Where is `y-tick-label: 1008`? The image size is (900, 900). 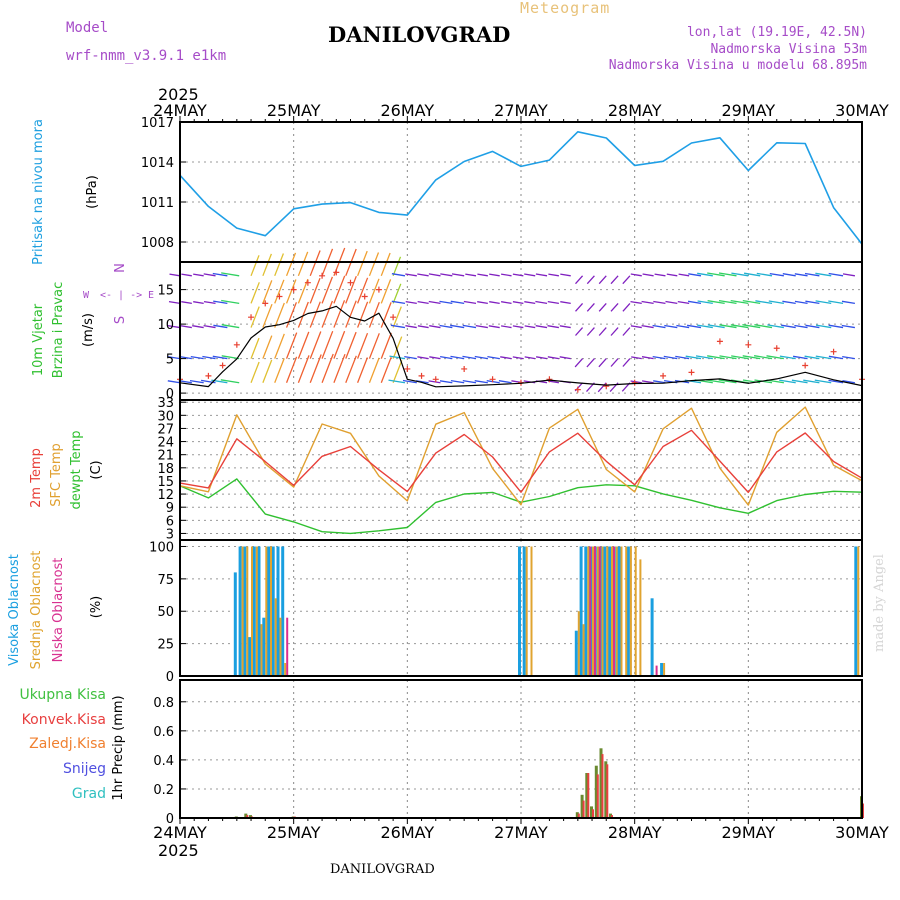
y-tick-label: 1008 is located at coordinates (157, 243).